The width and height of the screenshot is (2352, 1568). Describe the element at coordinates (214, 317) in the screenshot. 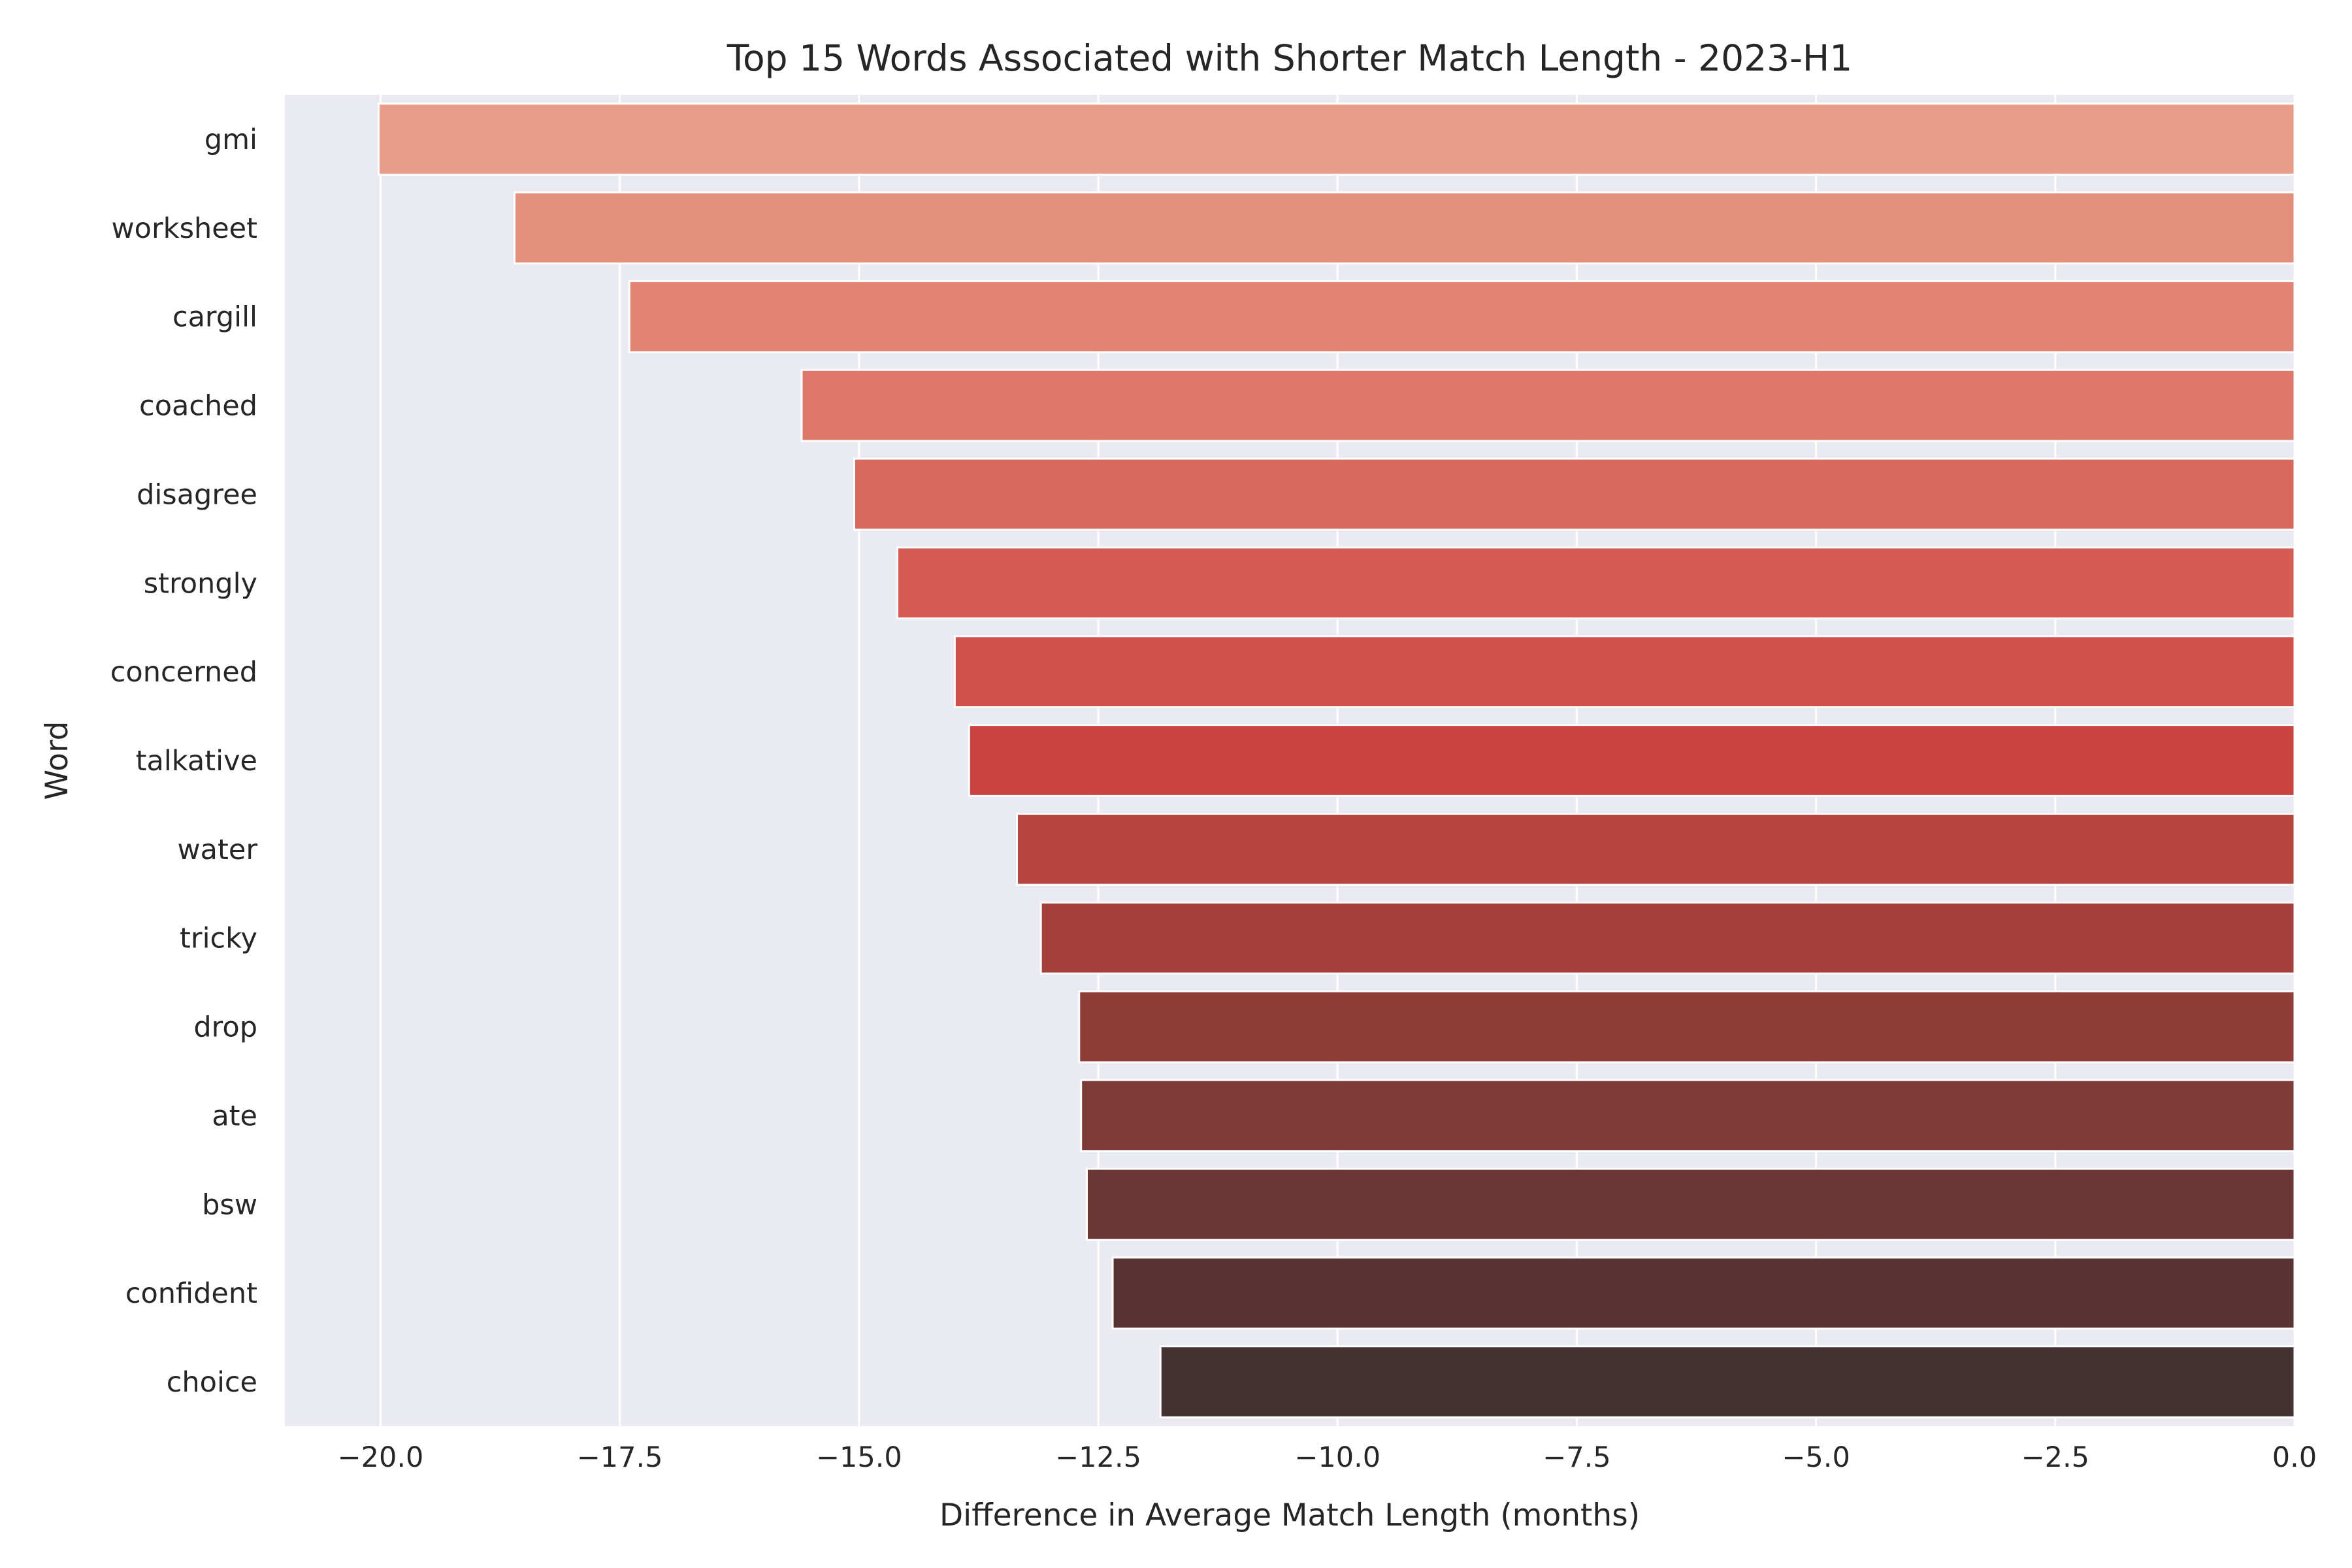

I see `y-tick-label: cargill` at that location.